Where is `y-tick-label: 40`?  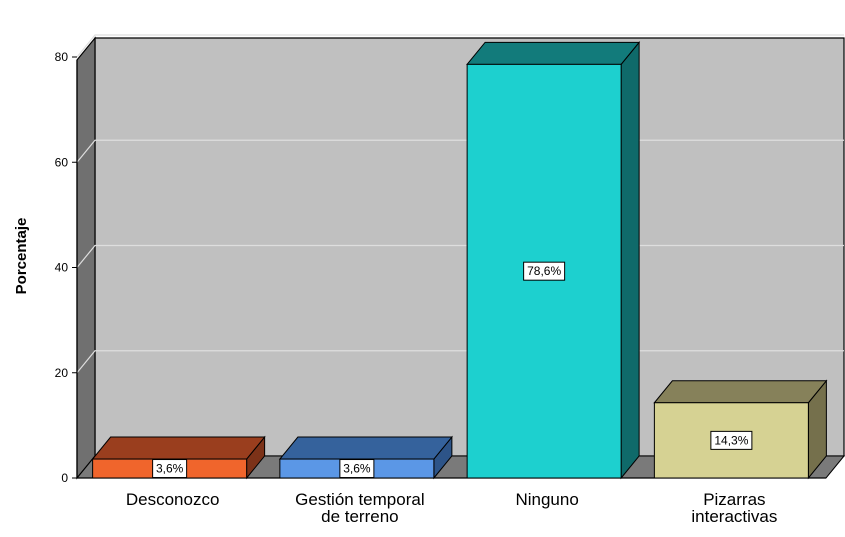
y-tick-label: 40 is located at coordinates (62, 268).